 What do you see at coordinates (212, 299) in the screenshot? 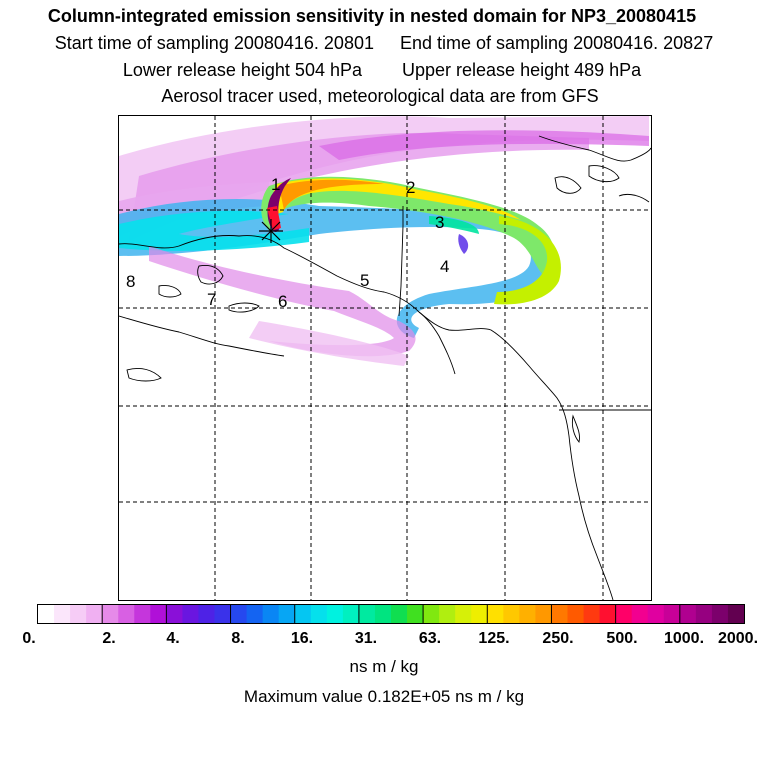
I see `region-label-7: 7` at bounding box center [212, 299].